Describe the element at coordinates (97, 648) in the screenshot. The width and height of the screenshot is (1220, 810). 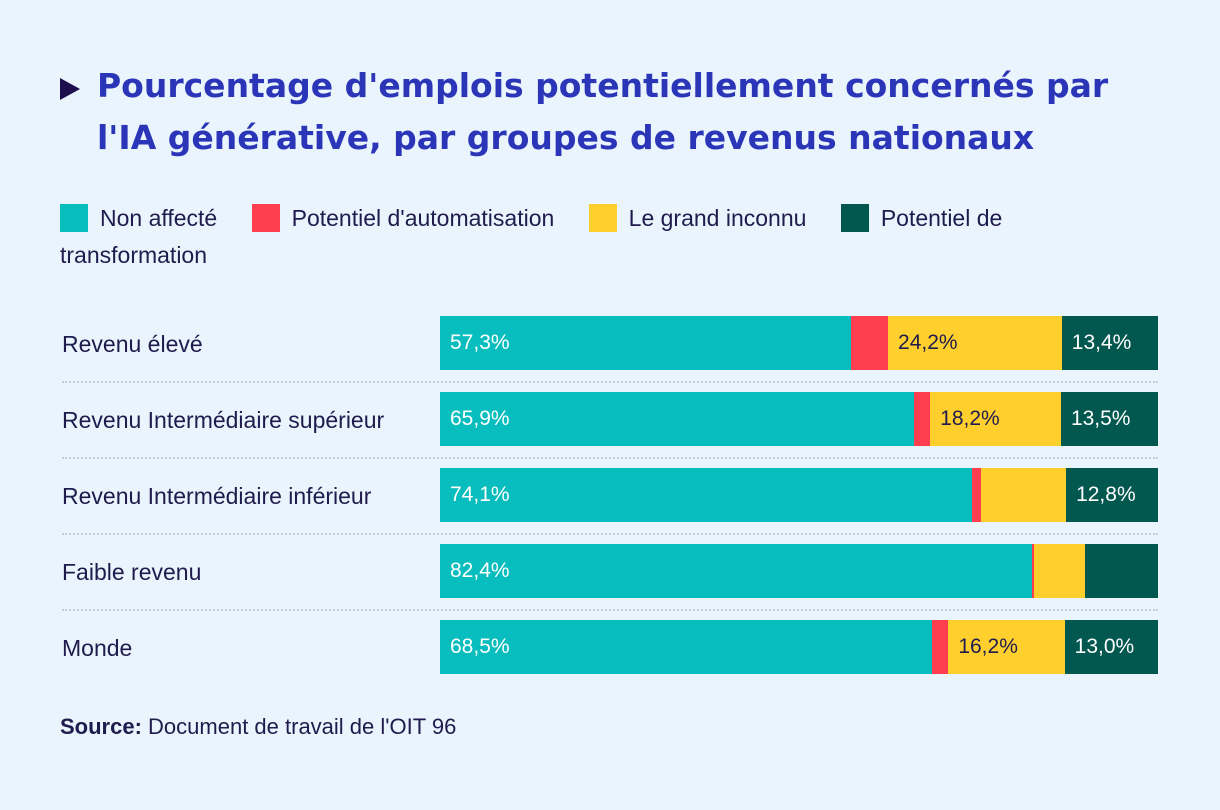
I see `category-label: Monde` at that location.